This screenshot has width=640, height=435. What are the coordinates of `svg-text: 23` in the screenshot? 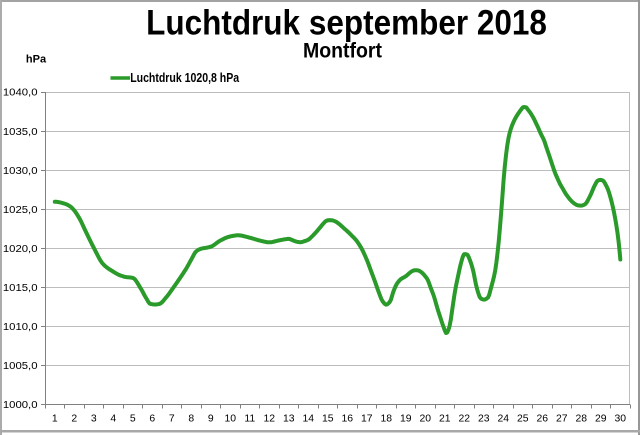 It's located at (484, 419).